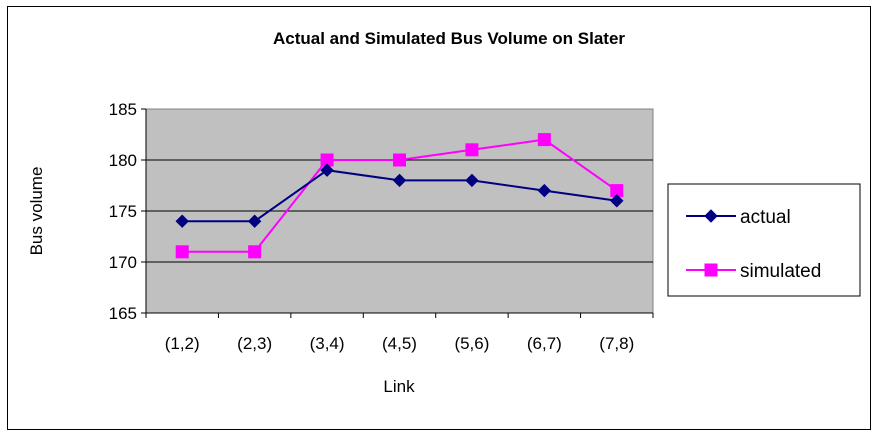 The height and width of the screenshot is (436, 877). What do you see at coordinates (399, 332) in the screenshot?
I see `x-axis: (1,2) (2,3) (3,4) (4,5) (5,6) (6,7) (7,8)` at bounding box center [399, 332].